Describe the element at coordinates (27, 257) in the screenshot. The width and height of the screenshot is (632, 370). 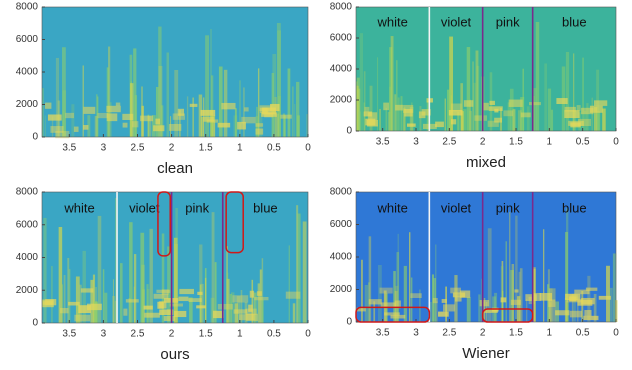
I see `y-tick-label: 4000` at that location.